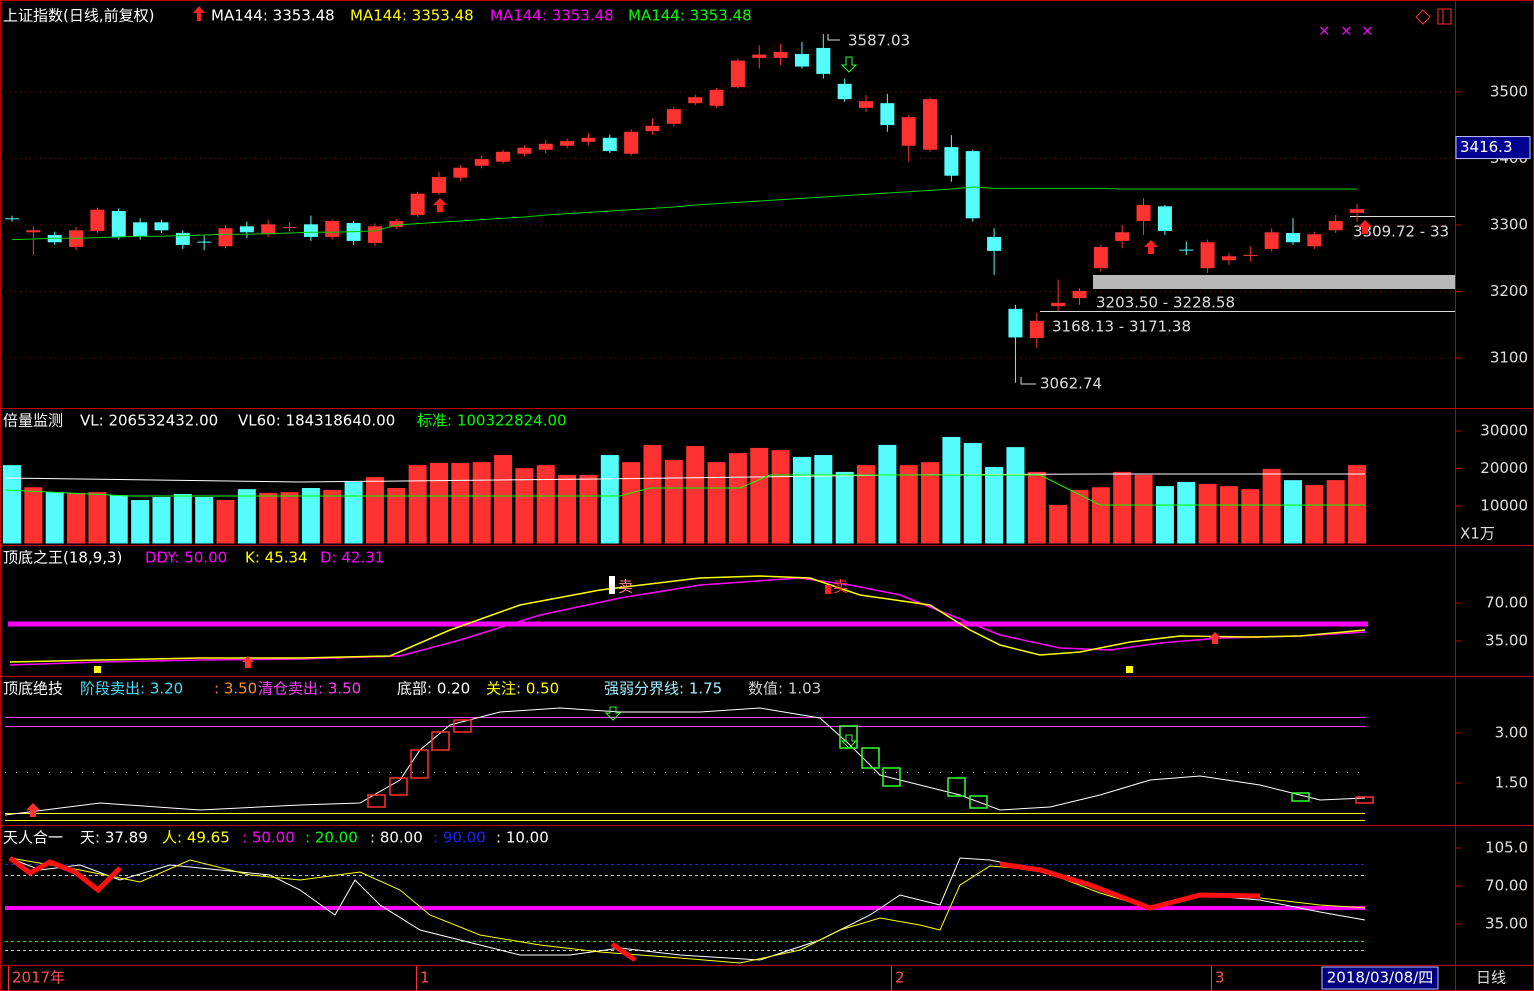 Image resolution: width=1534 pixels, height=991 pixels. Describe the element at coordinates (186, 558) in the screenshot. I see `indicator-value: DDY: 50.00` at that location.